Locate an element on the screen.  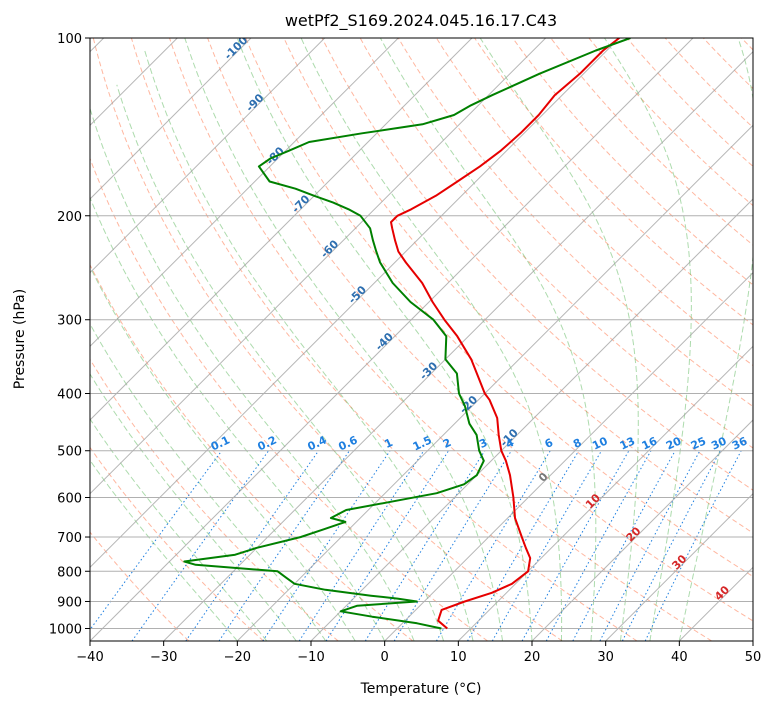
isotherm-label: -60 is located at coordinates (329, 248).